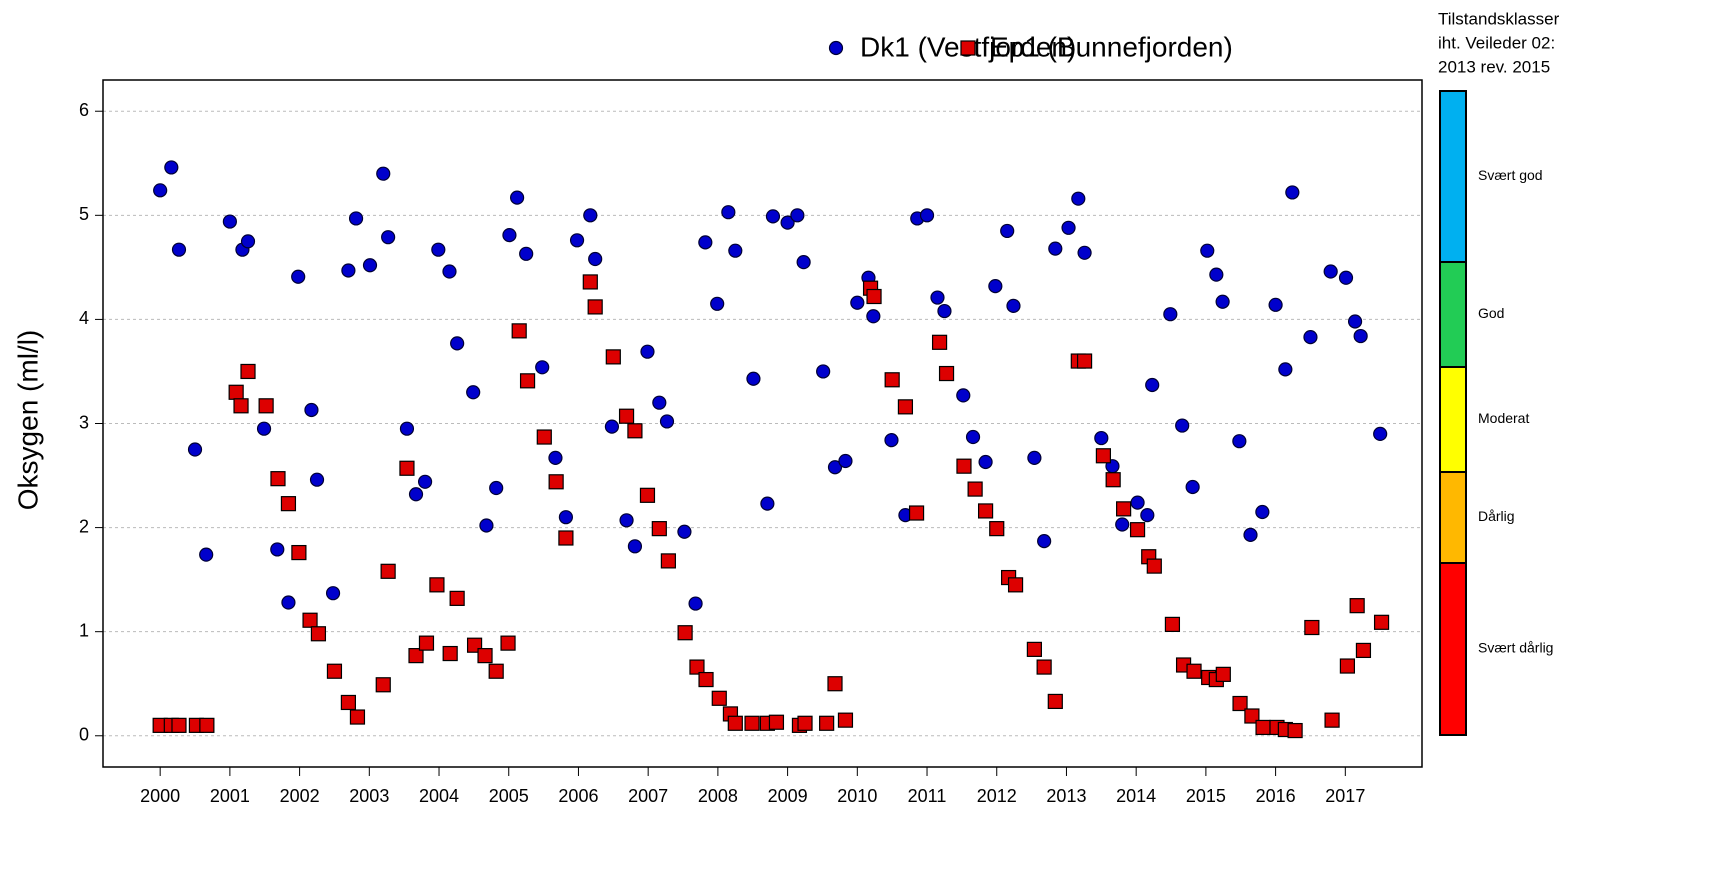 Image resolution: width=1722 pixels, height=890 pixels. What do you see at coordinates (1494, 66) in the screenshot?
I see `class-legend-title: 2013 rev. 2015` at bounding box center [1494, 66].